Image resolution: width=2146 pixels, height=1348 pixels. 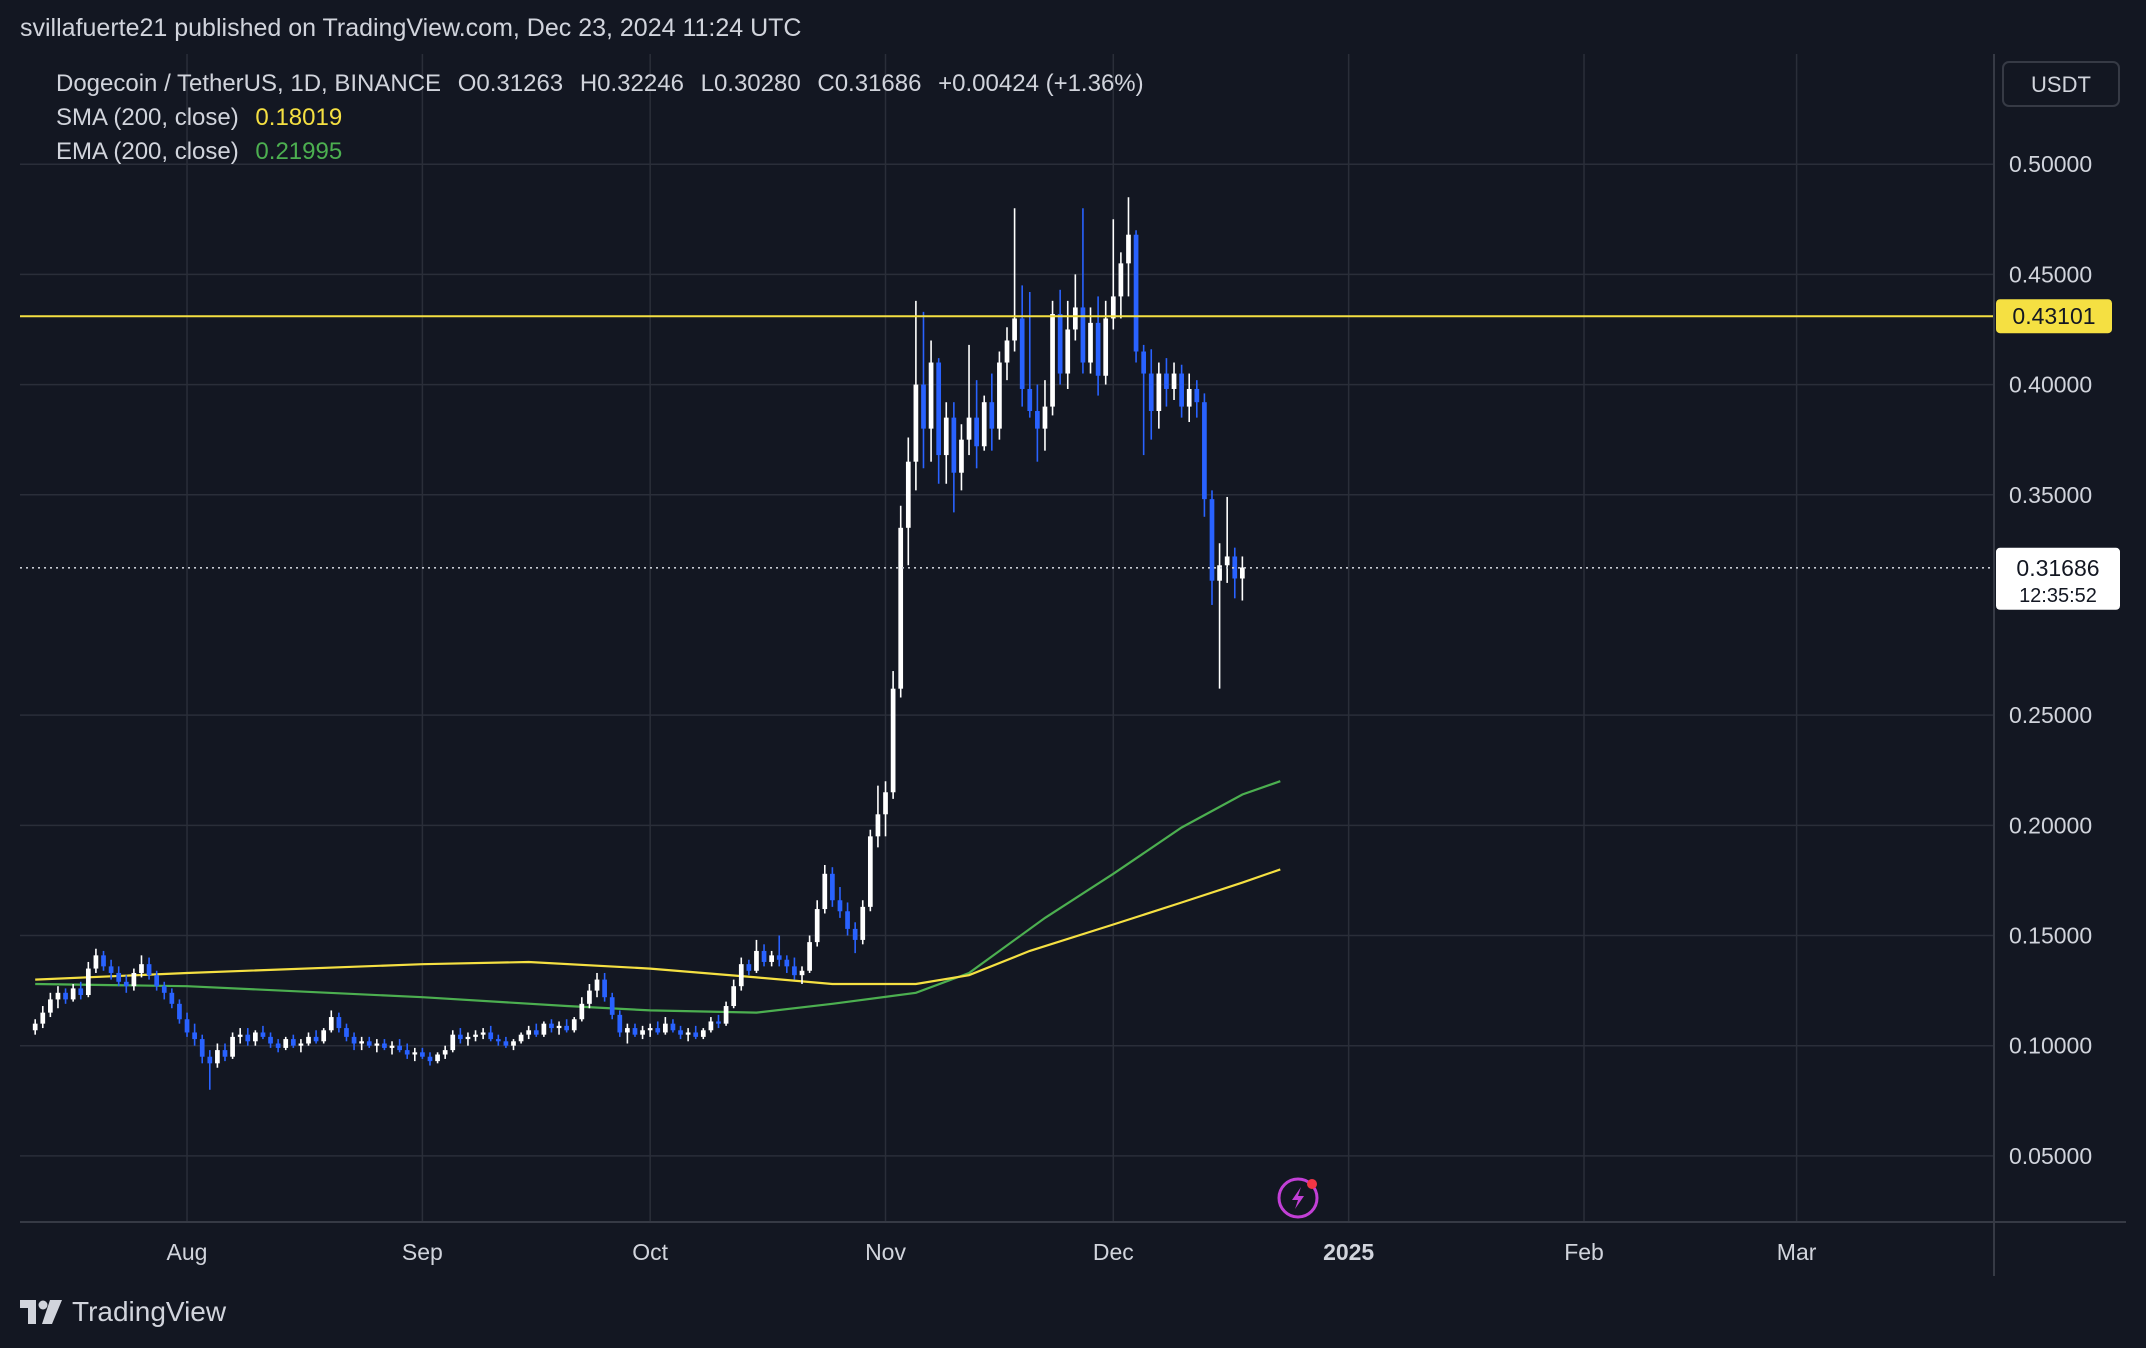 What do you see at coordinates (2058, 578) in the screenshot?
I see `last-price-label-box` at bounding box center [2058, 578].